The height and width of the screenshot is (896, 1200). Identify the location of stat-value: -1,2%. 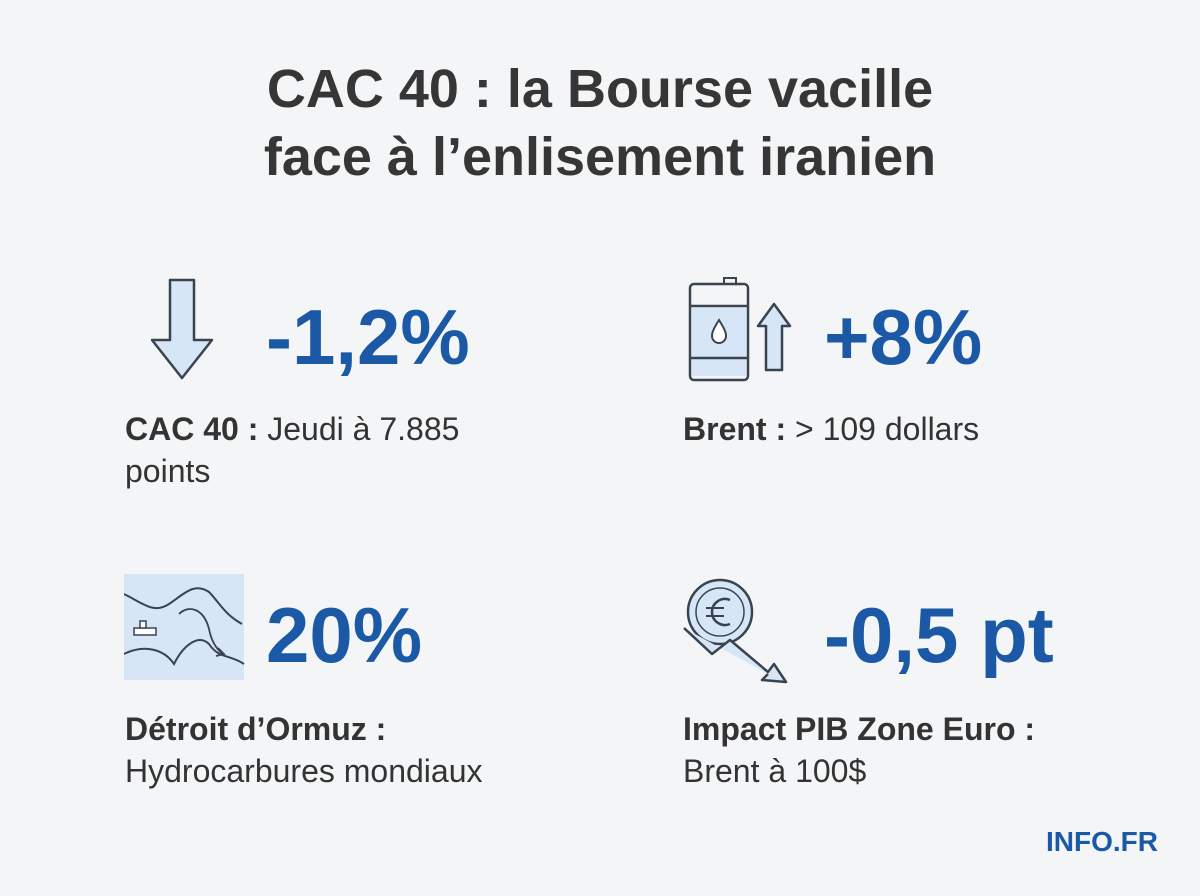
(368, 337).